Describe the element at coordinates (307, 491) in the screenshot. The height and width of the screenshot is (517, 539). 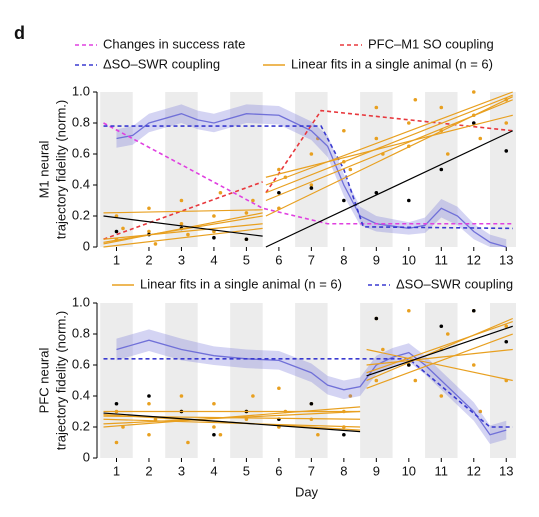
I see `x-axis-label: Day` at that location.